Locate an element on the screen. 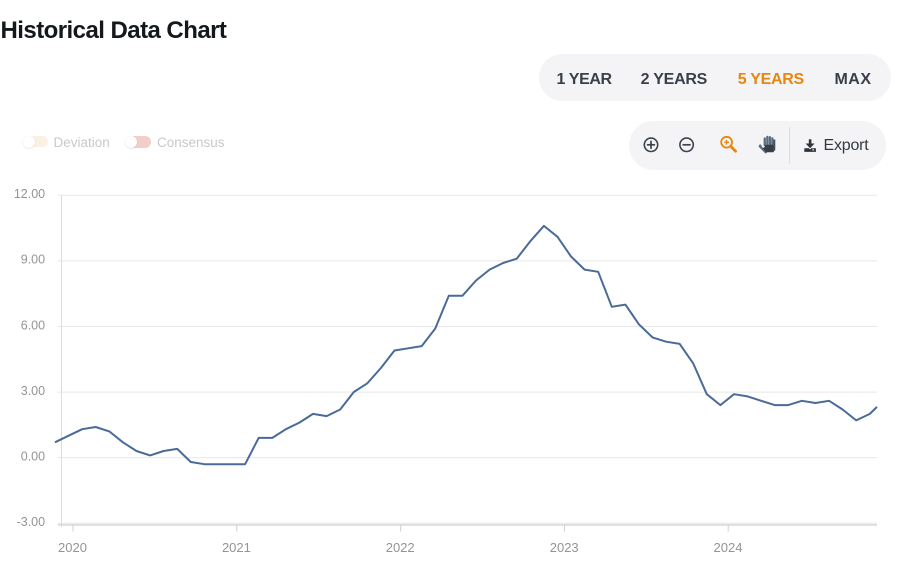 The width and height of the screenshot is (913, 585). svg-text: -3.00 is located at coordinates (31, 522).